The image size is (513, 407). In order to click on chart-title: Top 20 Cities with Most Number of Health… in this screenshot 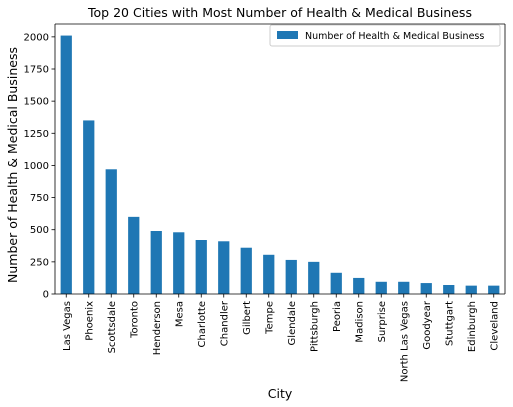, I will do `click(279, 12)`.